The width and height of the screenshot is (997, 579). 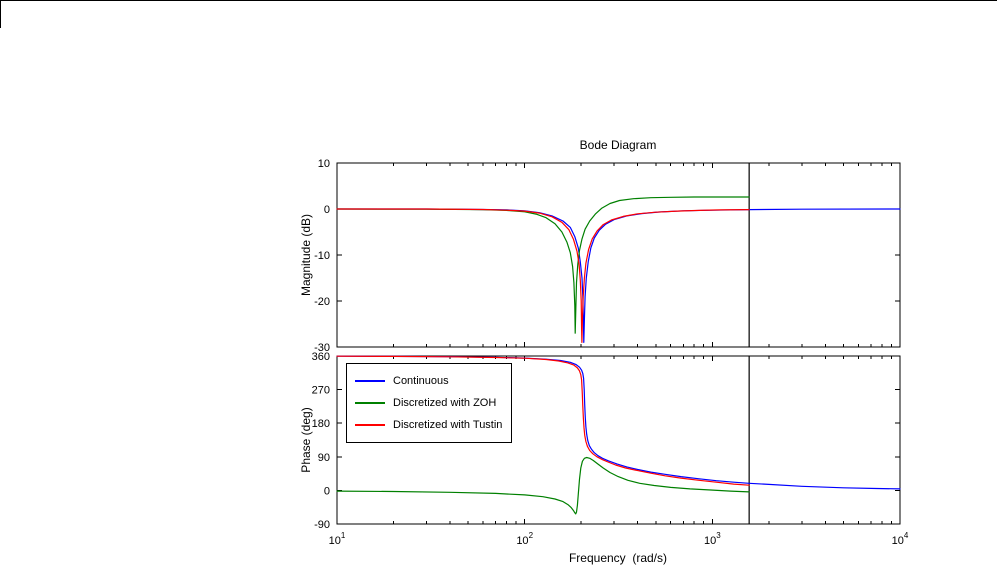 I want to click on window-border-top, so click(x=498, y=0).